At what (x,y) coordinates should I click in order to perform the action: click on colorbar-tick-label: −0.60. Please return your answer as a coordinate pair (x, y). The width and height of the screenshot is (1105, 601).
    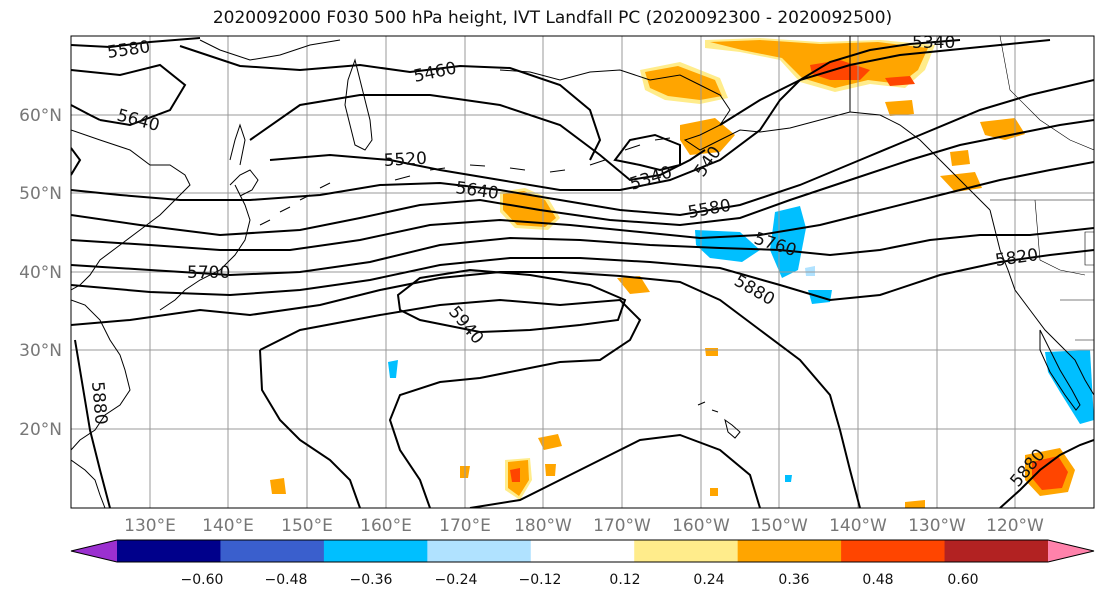
    Looking at the image, I should click on (202, 580).